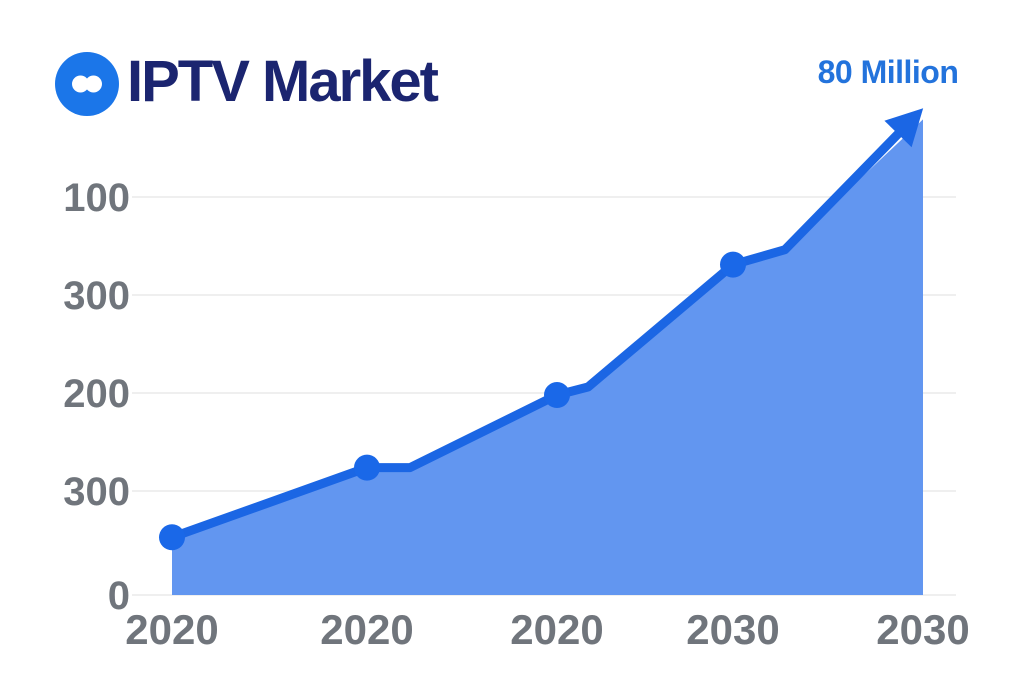 The image size is (1024, 683). What do you see at coordinates (119, 596) in the screenshot?
I see `y-tick-label: 0` at bounding box center [119, 596].